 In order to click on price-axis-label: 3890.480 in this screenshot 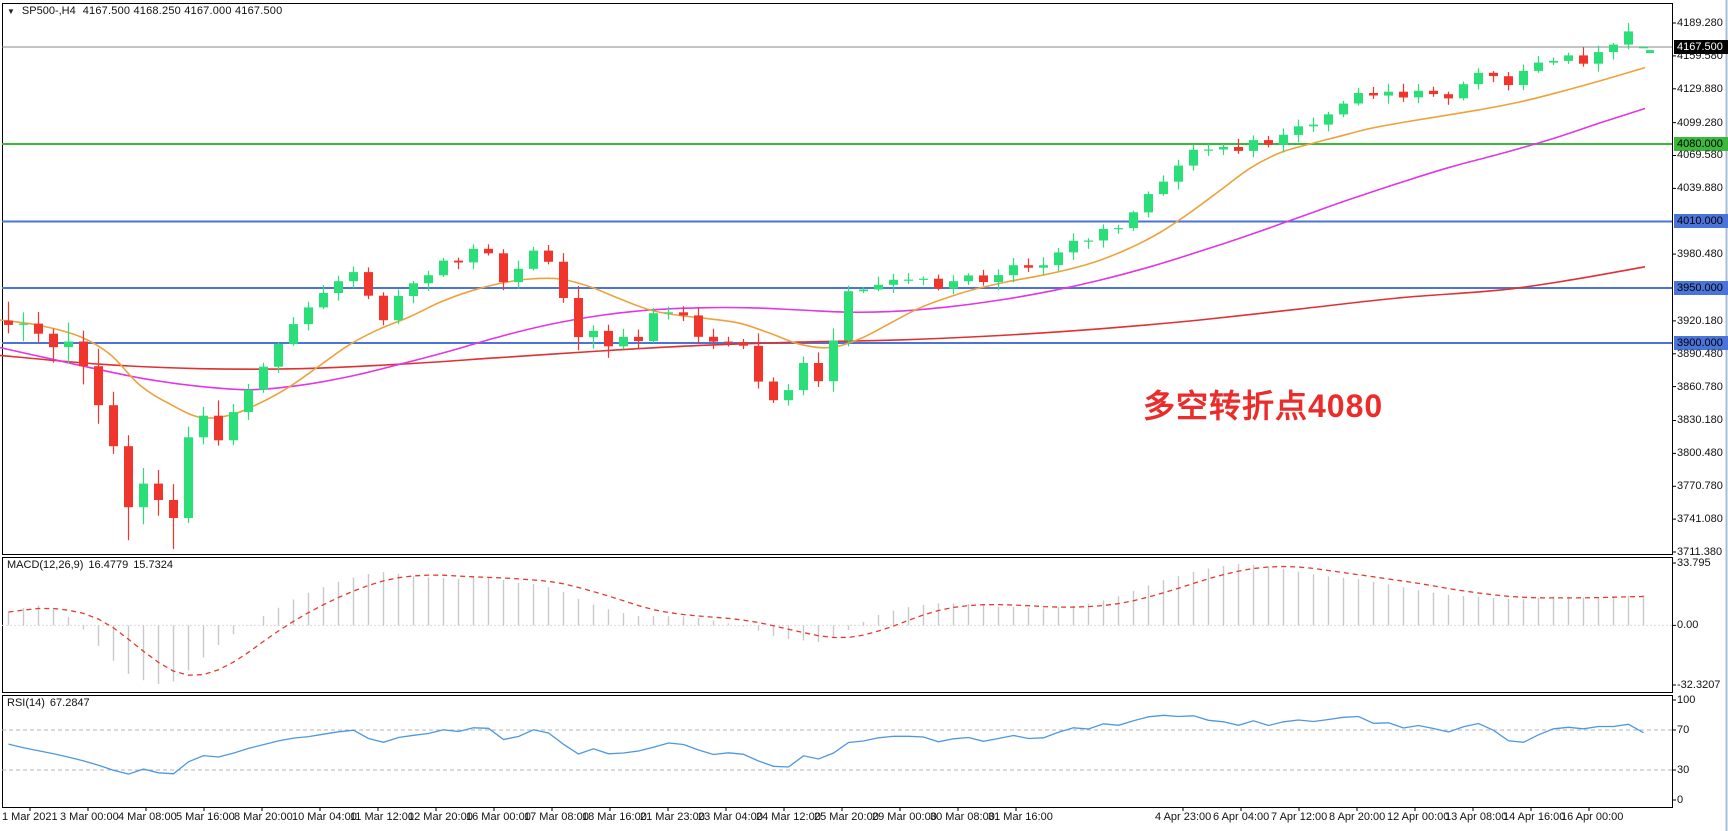, I will do `click(1700, 354)`.